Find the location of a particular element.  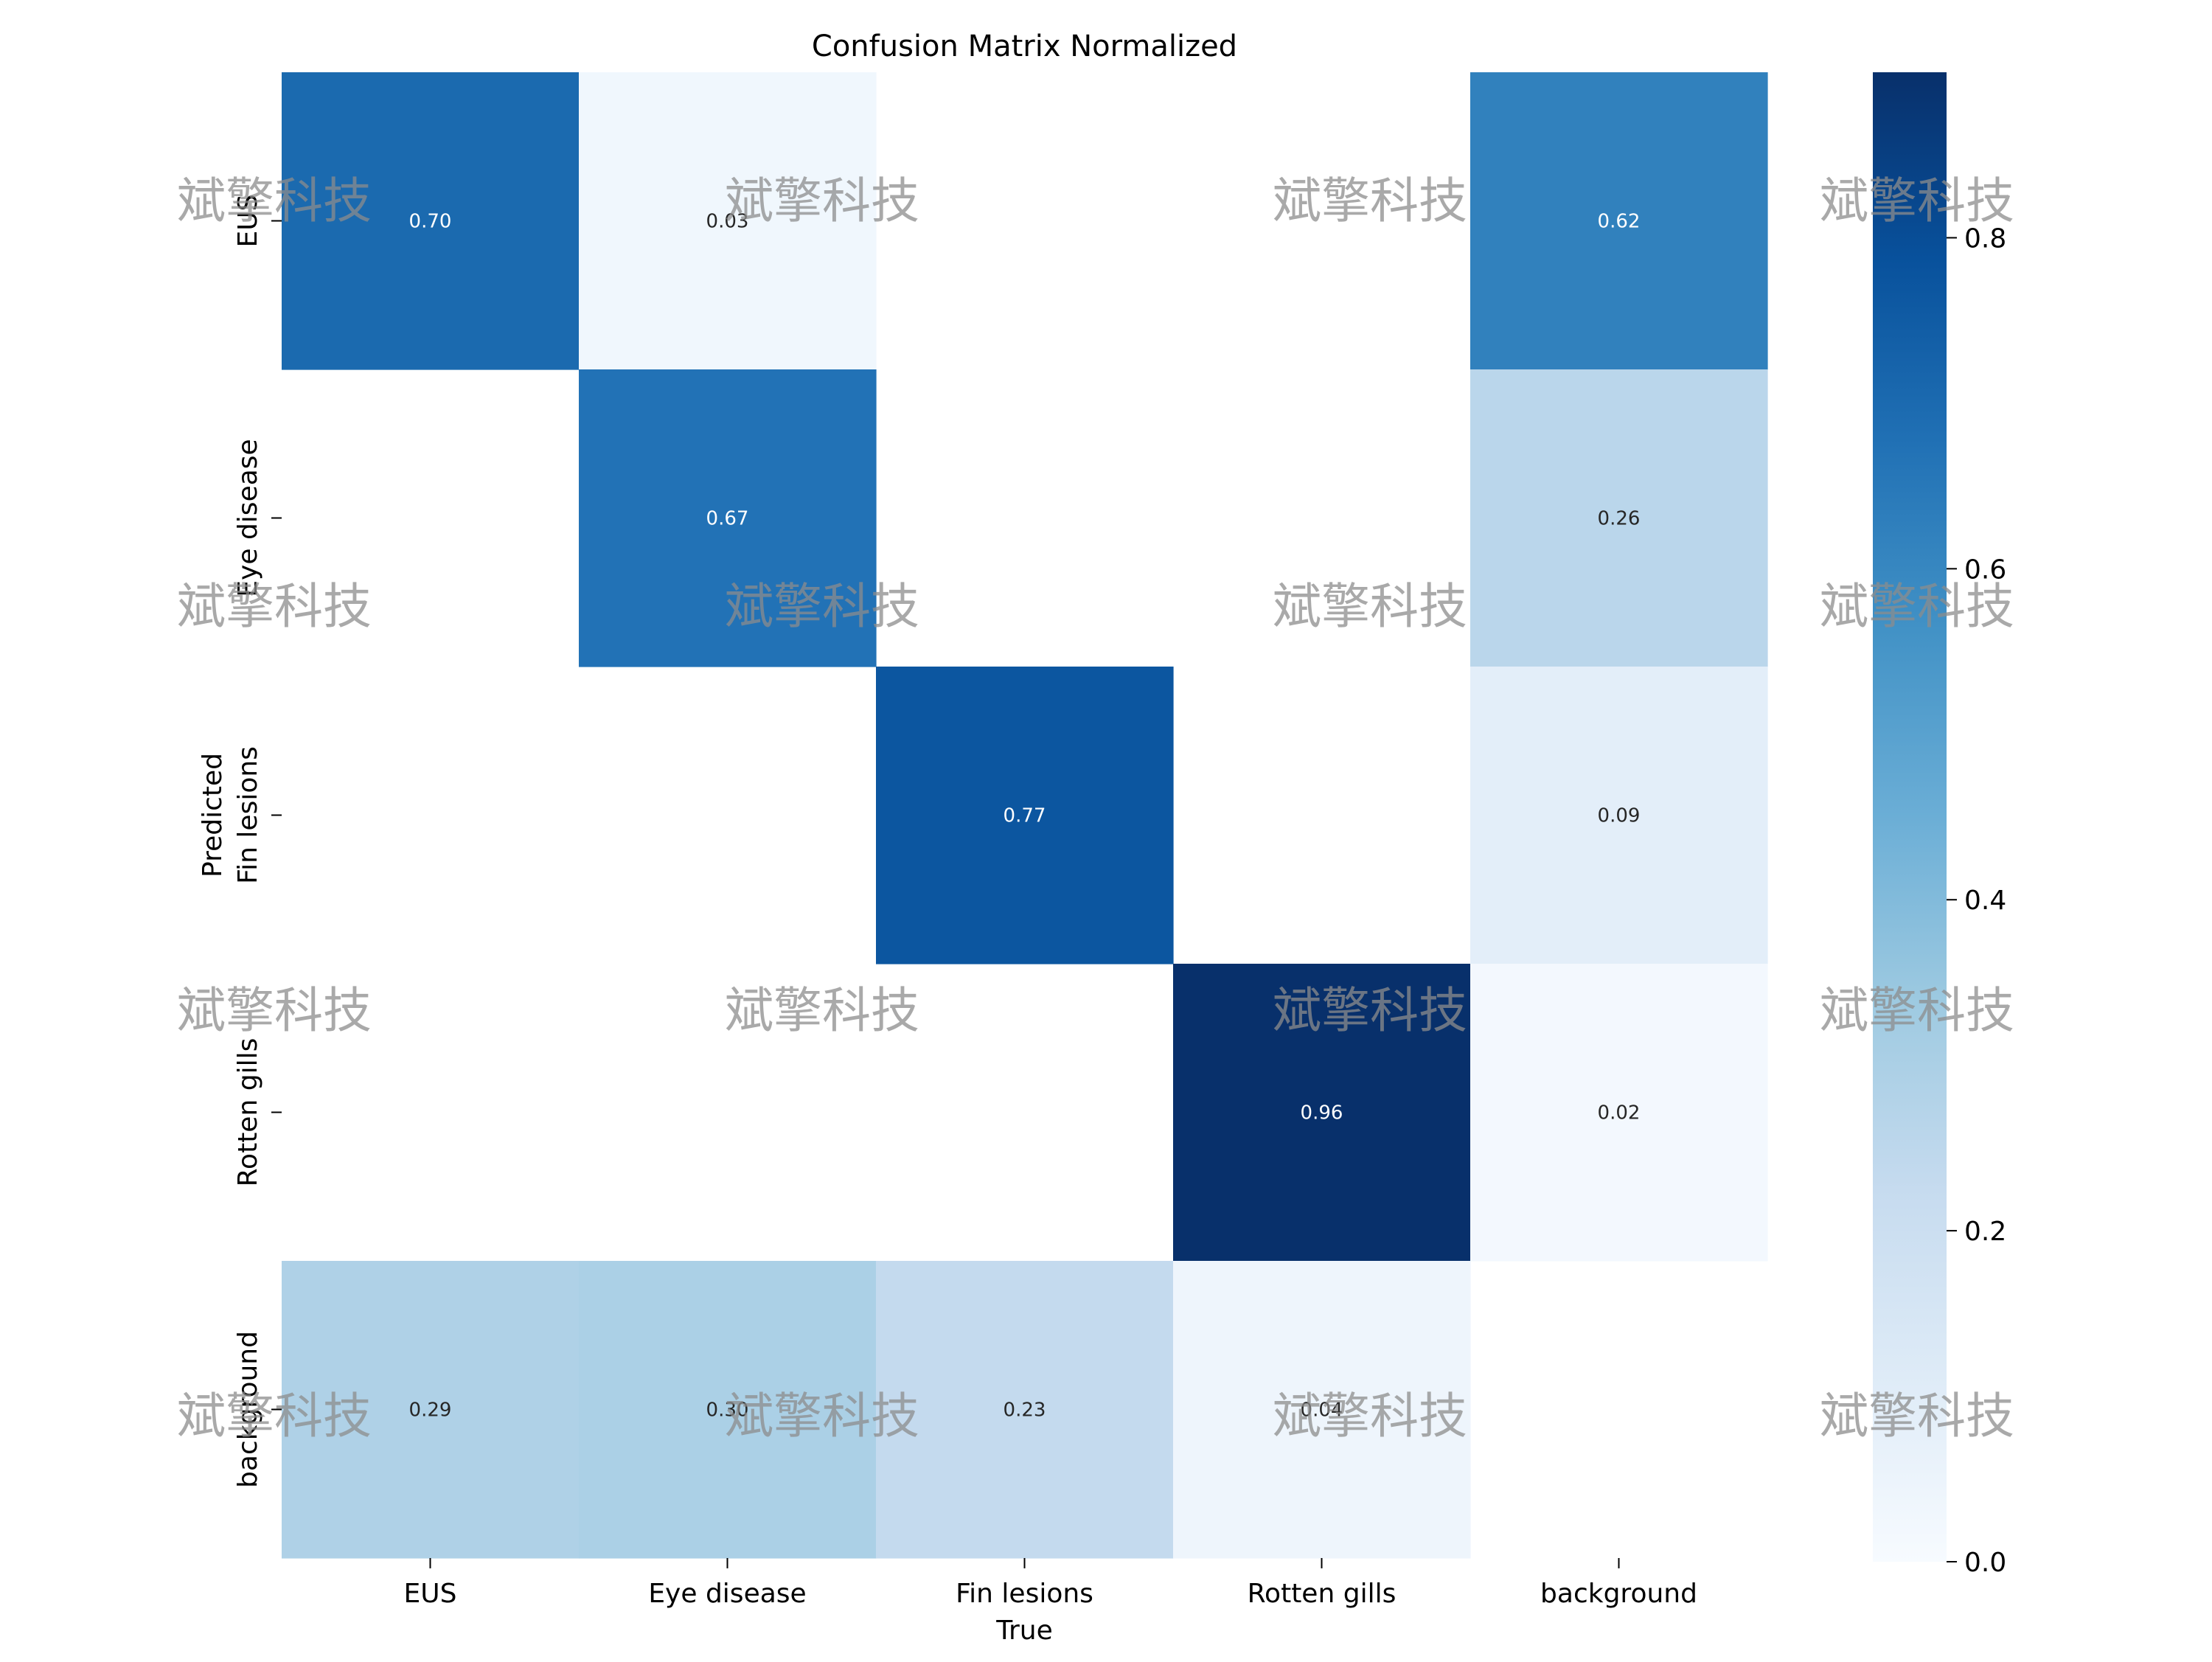

cell-value-label: 0.09 is located at coordinates (1619, 816).